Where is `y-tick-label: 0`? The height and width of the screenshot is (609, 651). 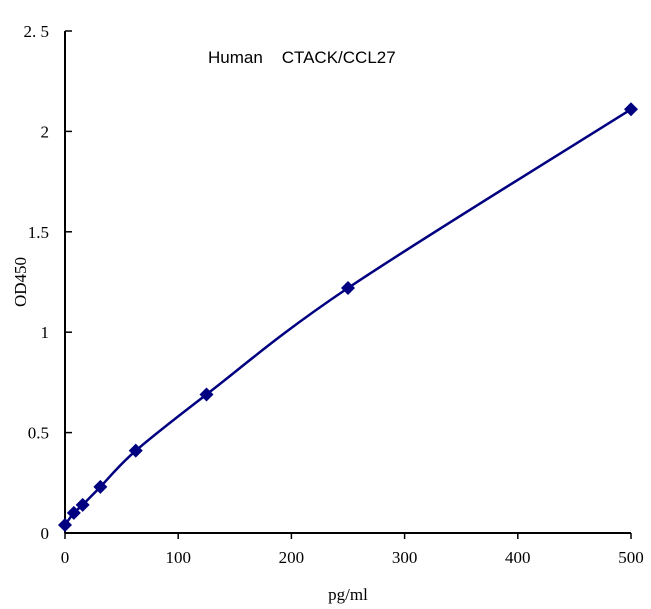 y-tick-label: 0 is located at coordinates (45, 533).